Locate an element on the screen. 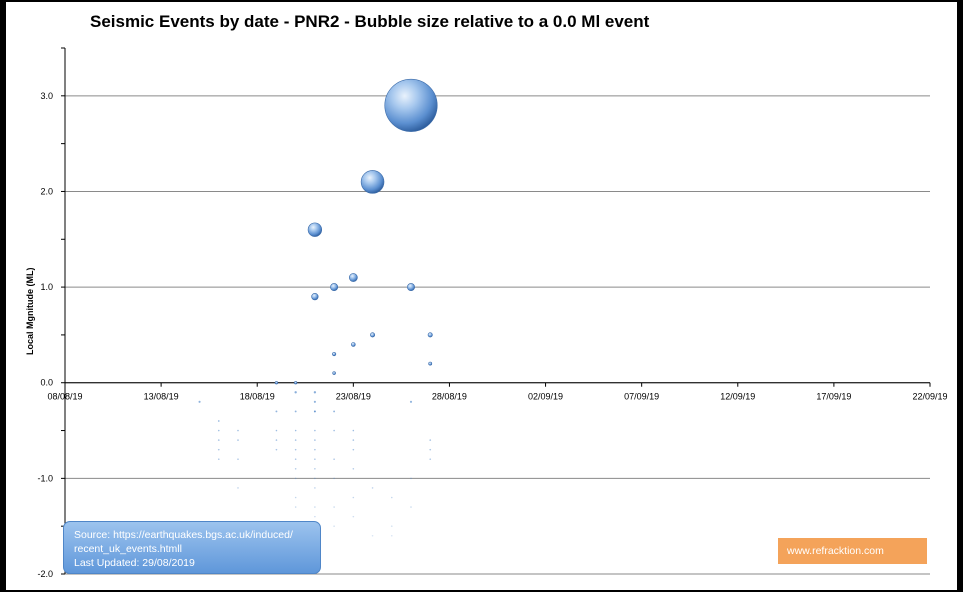 Image resolution: width=963 pixels, height=592 pixels. x-tick-label: 22/09/19 is located at coordinates (929, 397).